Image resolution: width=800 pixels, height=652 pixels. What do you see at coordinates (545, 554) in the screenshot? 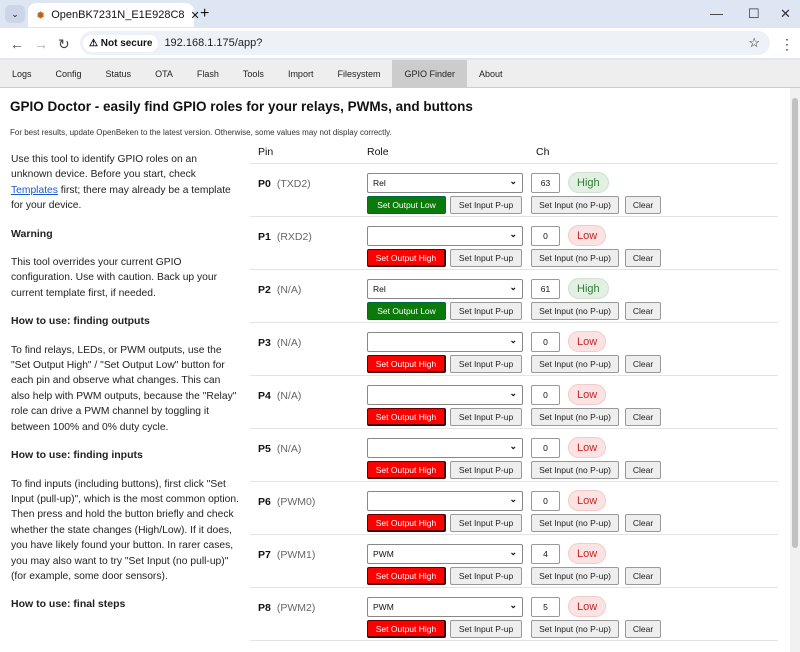
I see `channel-input: 4` at bounding box center [545, 554].